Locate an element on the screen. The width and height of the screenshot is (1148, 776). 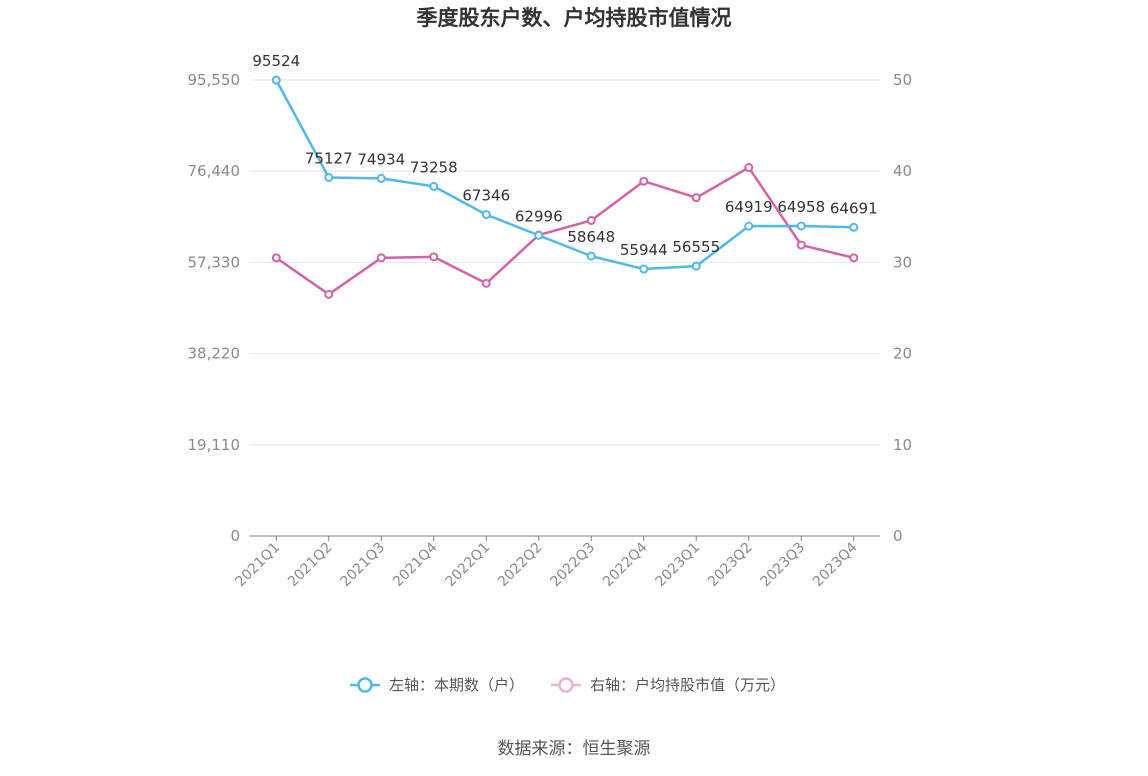
left-tick-label: 38,220 is located at coordinates (214, 354).